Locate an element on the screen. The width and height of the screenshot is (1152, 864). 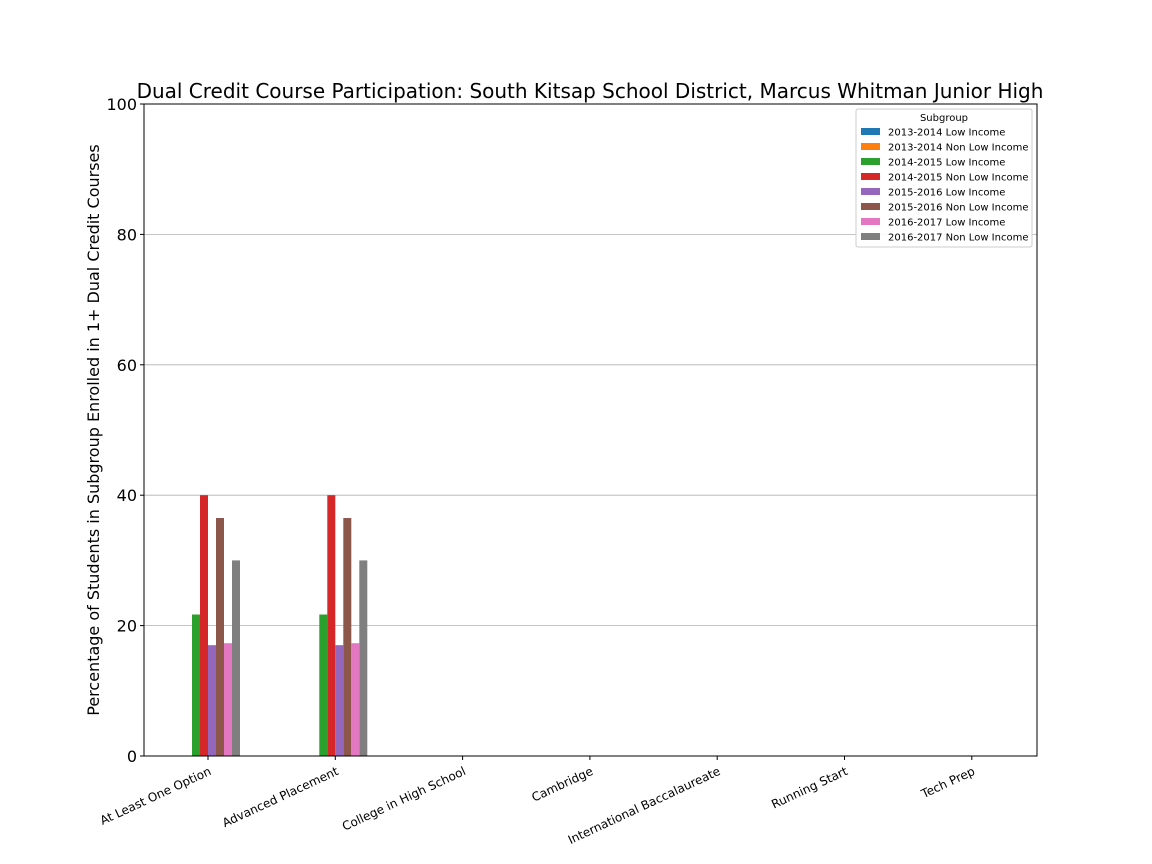
x-tick-label: Advanced Placement is located at coordinates (280, 797).